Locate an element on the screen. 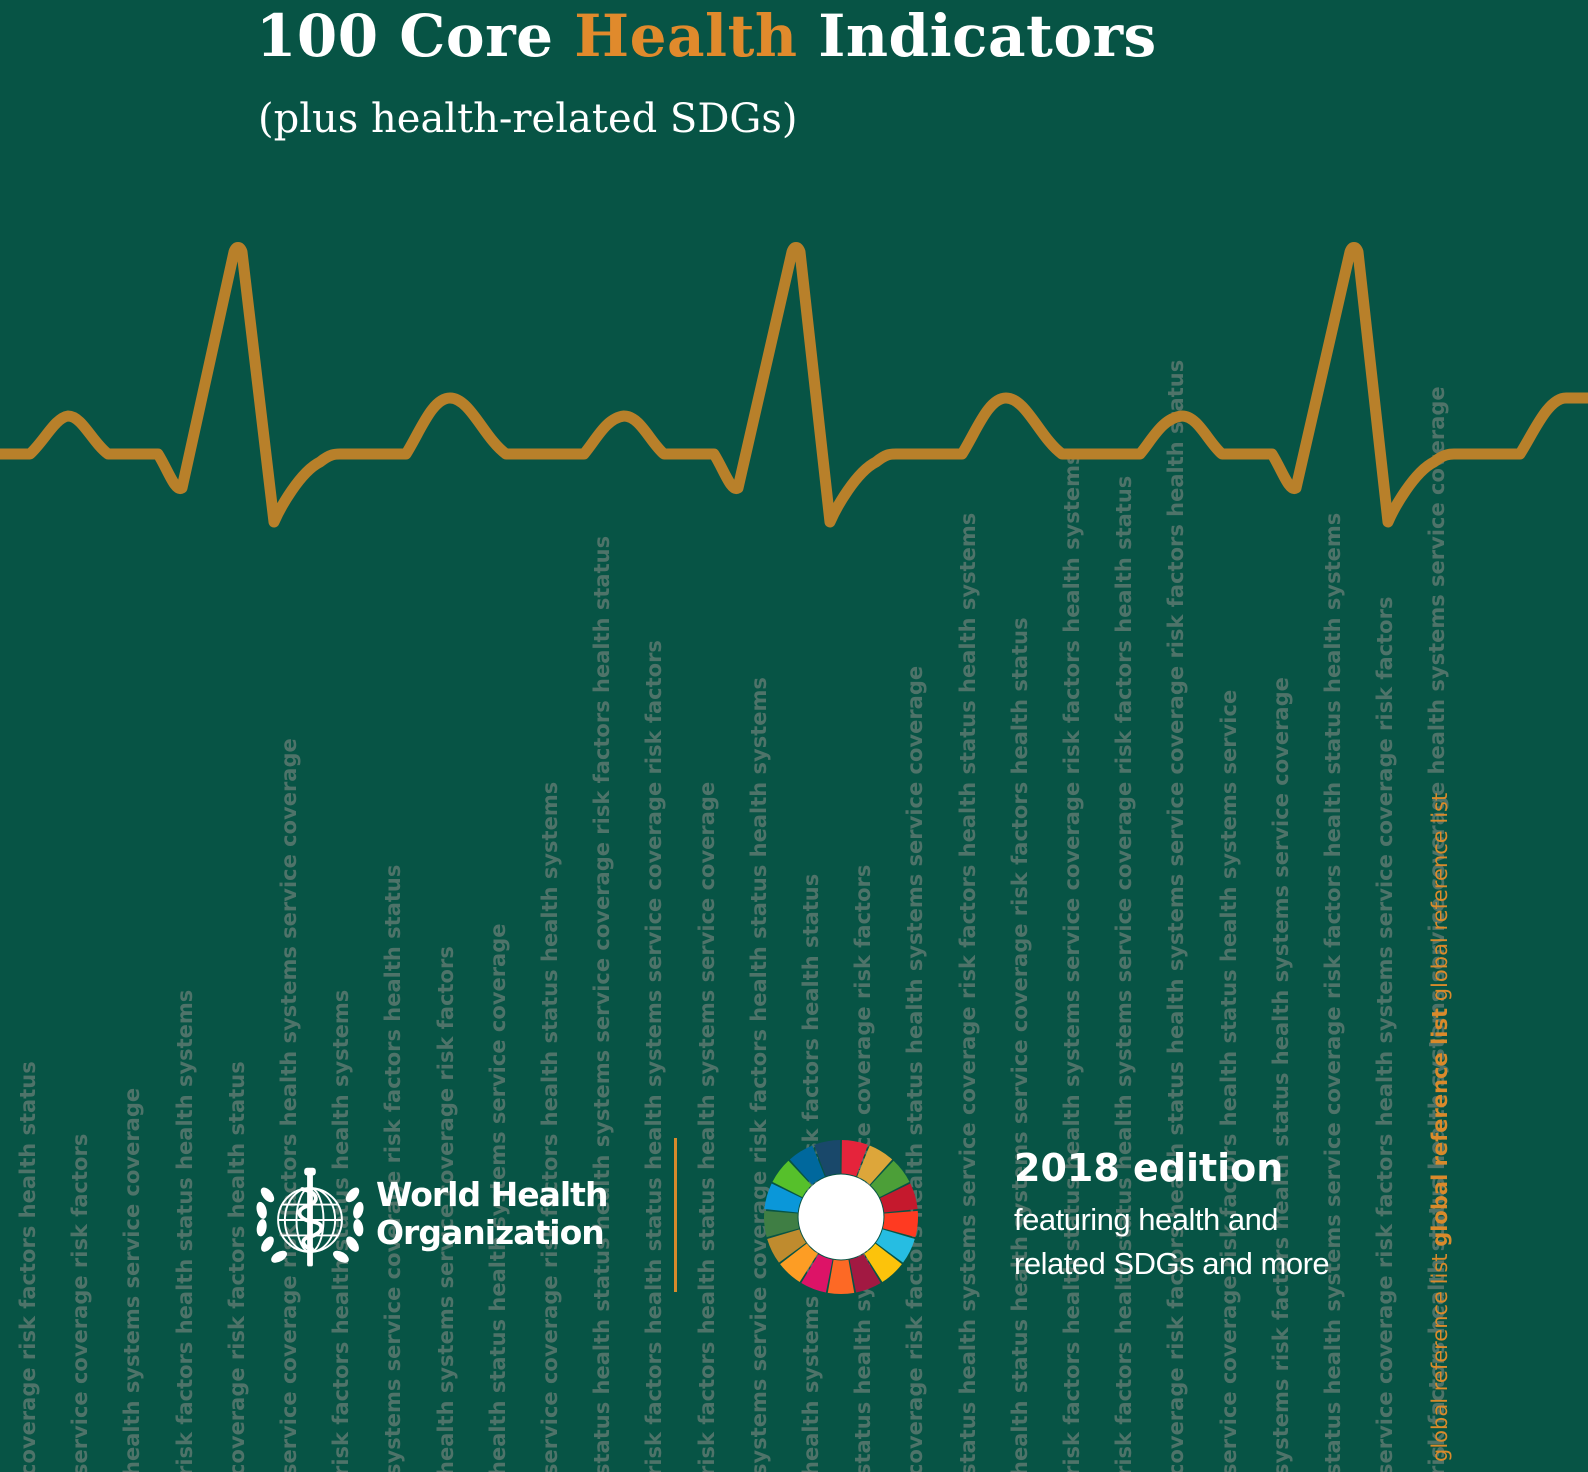  edition-tagline-line2: related SDGs and more is located at coordinates (1172, 1263).